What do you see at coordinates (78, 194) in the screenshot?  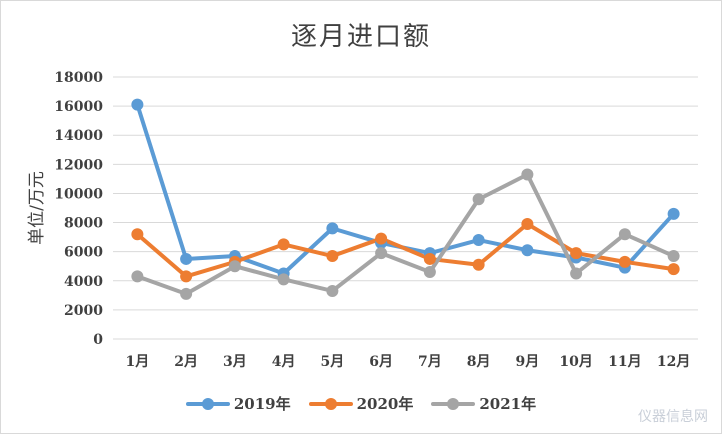 I see `y-tick-label: 10000` at bounding box center [78, 194].